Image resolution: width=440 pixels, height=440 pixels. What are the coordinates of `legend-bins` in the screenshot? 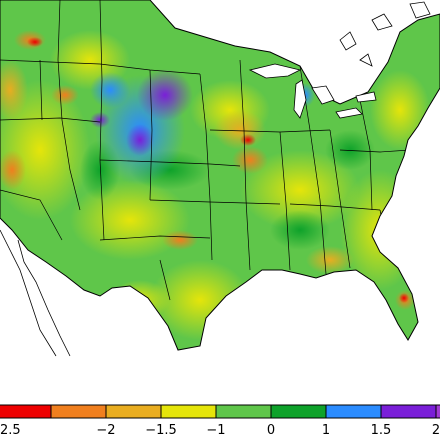 It's located at (220, 411).